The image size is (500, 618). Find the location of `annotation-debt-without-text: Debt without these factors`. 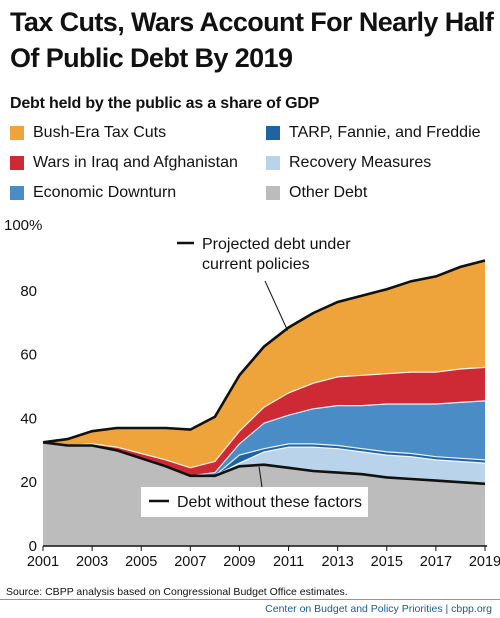

annotation-debt-without-text: Debt without these factors is located at coordinates (269, 502).